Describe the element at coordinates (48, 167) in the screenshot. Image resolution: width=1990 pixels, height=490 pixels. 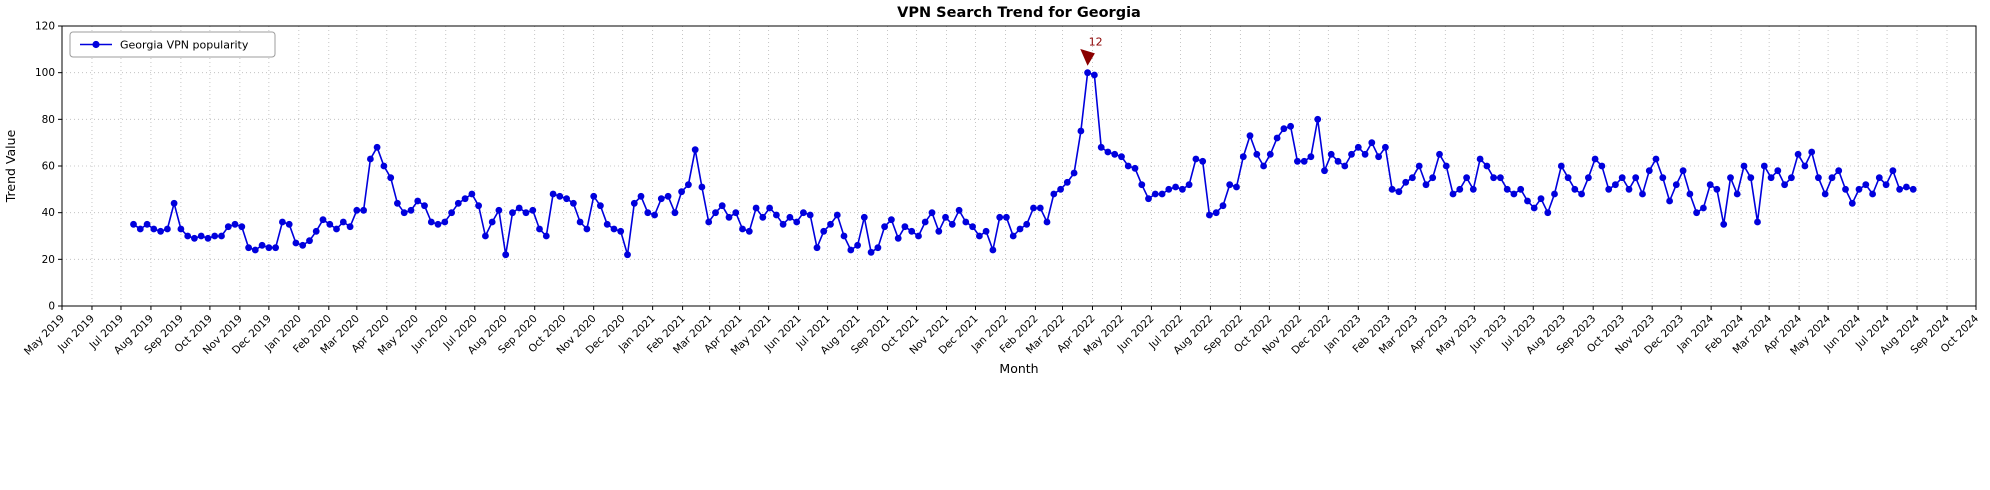
I see `y-tick-label: 60` at that location.